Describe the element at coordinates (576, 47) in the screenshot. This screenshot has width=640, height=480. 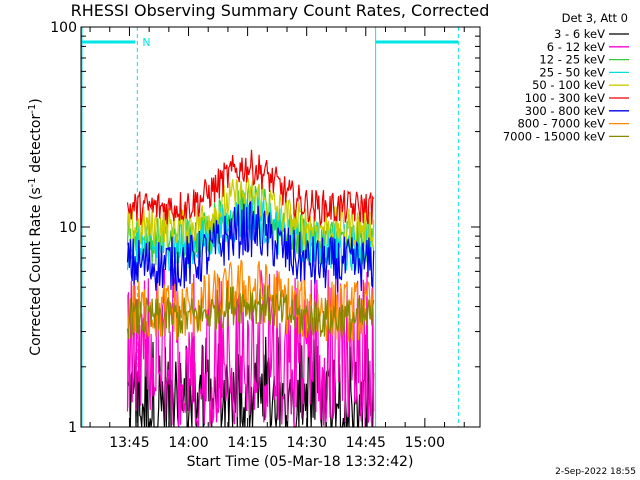
I see `legend-label: 6 - 12 keV` at that location.